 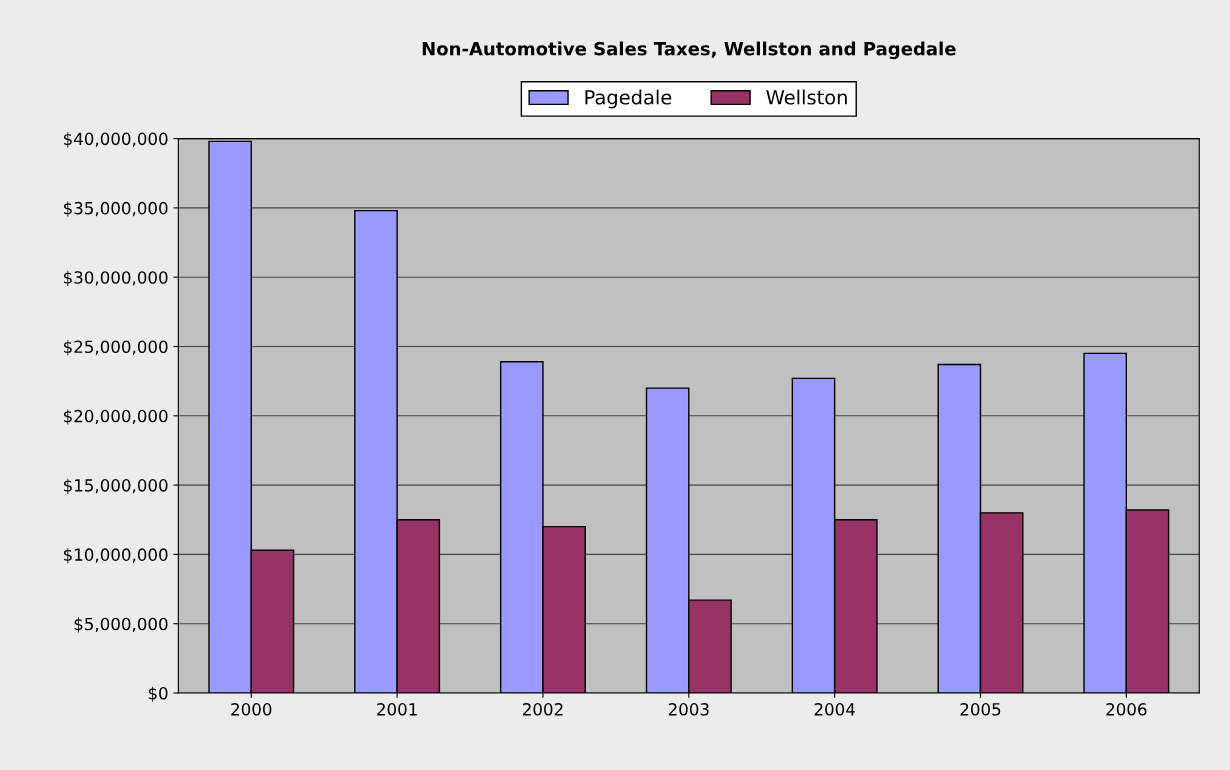 What do you see at coordinates (834, 709) in the screenshot?
I see `x-tick-label: 2004` at bounding box center [834, 709].